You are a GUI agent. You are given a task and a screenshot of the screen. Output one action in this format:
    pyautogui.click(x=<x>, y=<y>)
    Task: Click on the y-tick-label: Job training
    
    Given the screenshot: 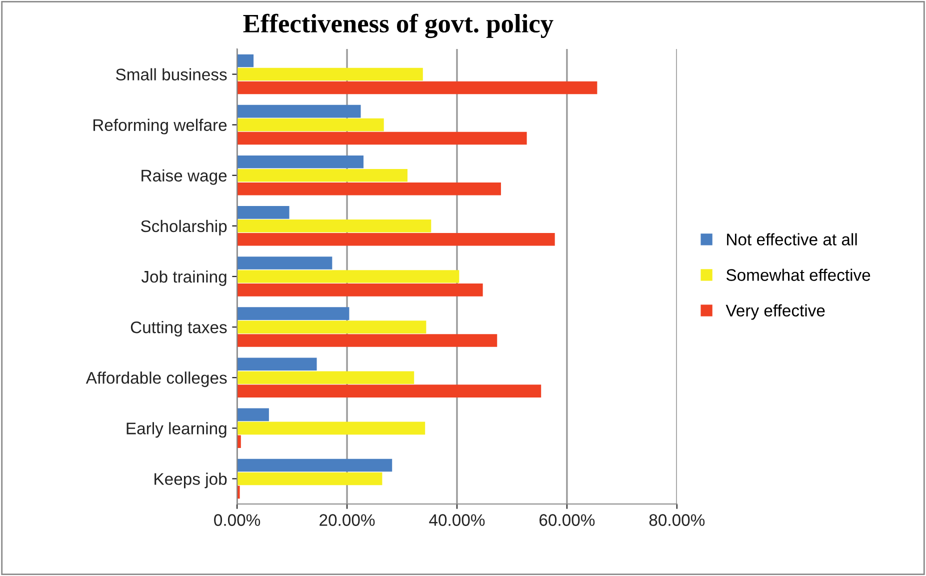 What is the action you would take?
    pyautogui.click(x=183, y=278)
    